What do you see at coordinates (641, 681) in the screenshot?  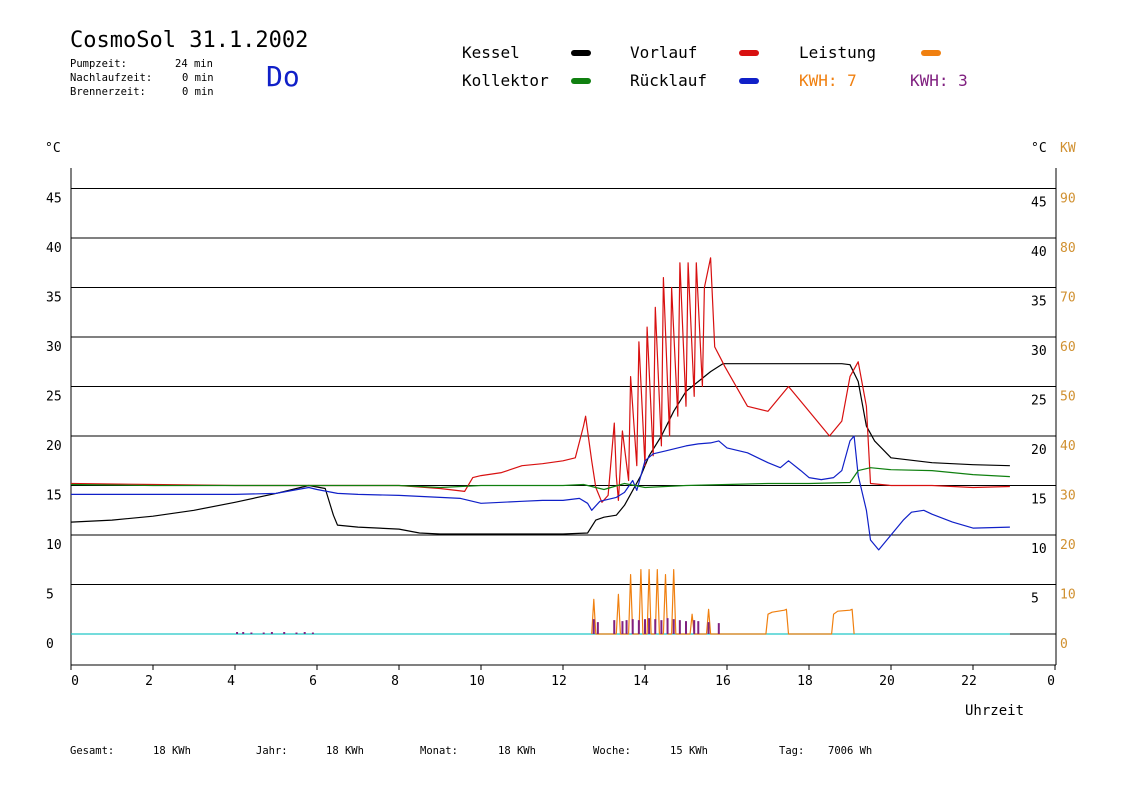 I see `x-tick-label: 14` at bounding box center [641, 681].